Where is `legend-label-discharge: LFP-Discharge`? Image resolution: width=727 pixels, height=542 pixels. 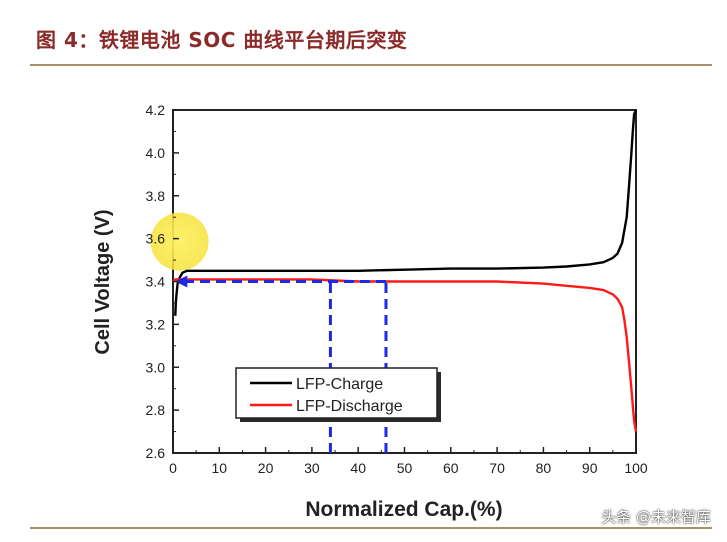 legend-label-discharge: LFP-Discharge is located at coordinates (349, 406).